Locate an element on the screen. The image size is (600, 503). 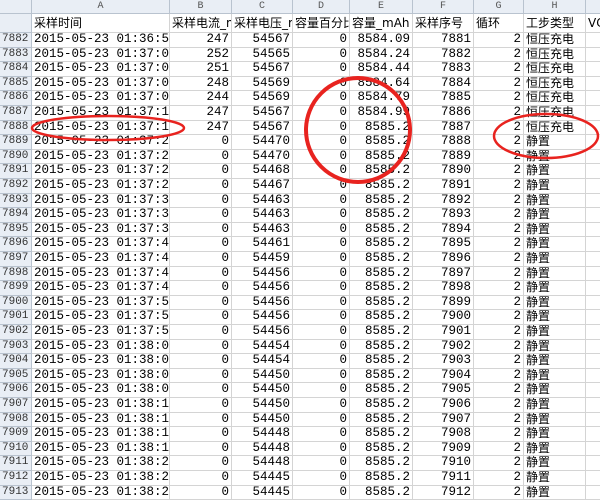
cell: 244 is located at coordinates (201, 98).